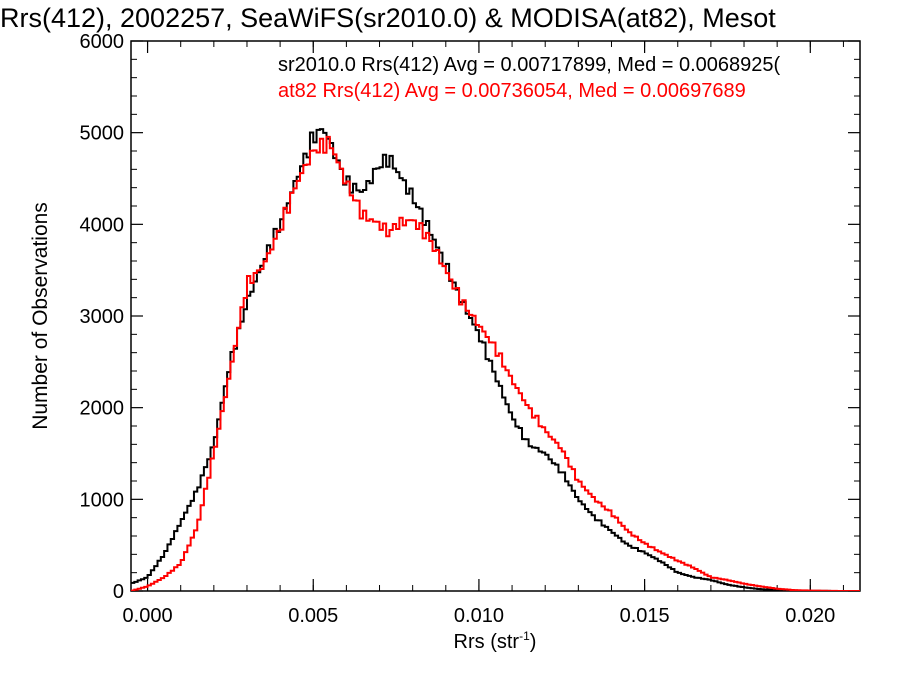  What do you see at coordinates (148, 616) in the screenshot?
I see `x-tick-label: 0.000` at bounding box center [148, 616].